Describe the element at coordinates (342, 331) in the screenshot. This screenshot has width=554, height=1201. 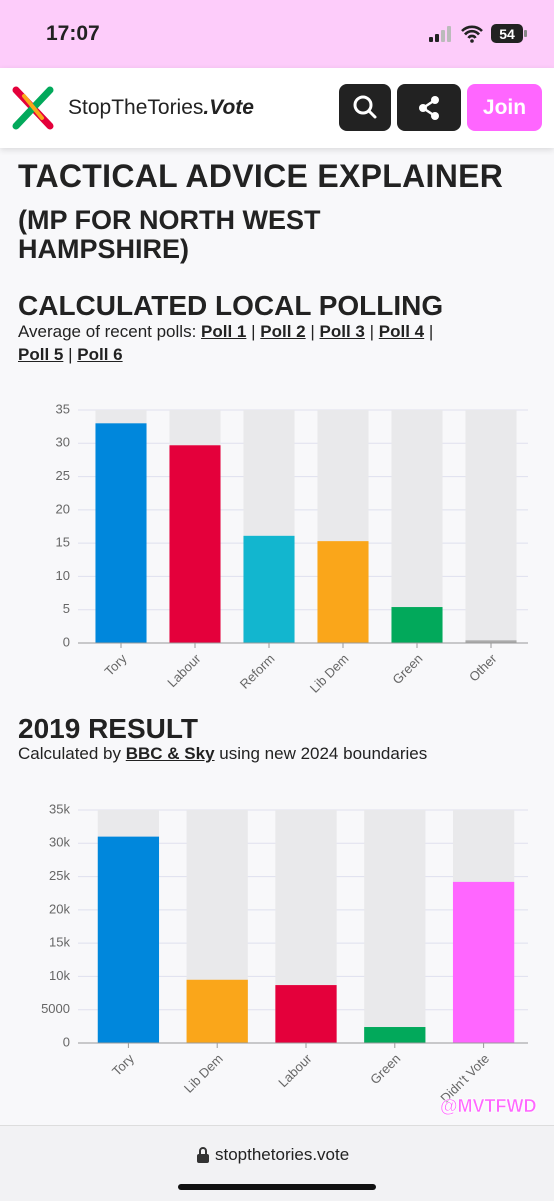
I see `poll-link: Poll 3` at that location.